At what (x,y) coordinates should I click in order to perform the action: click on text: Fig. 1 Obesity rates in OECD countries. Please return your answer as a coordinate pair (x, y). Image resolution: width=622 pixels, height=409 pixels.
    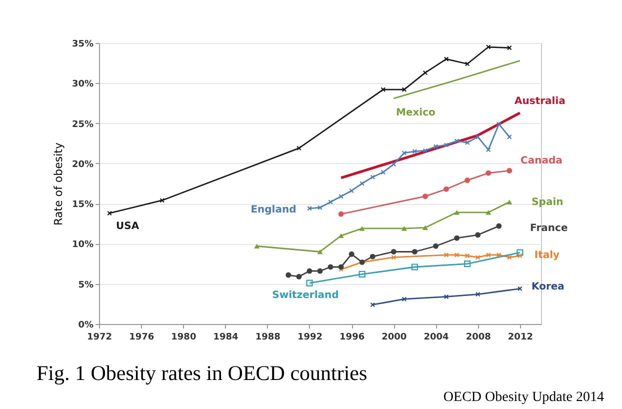
    Looking at the image, I should click on (202, 373).